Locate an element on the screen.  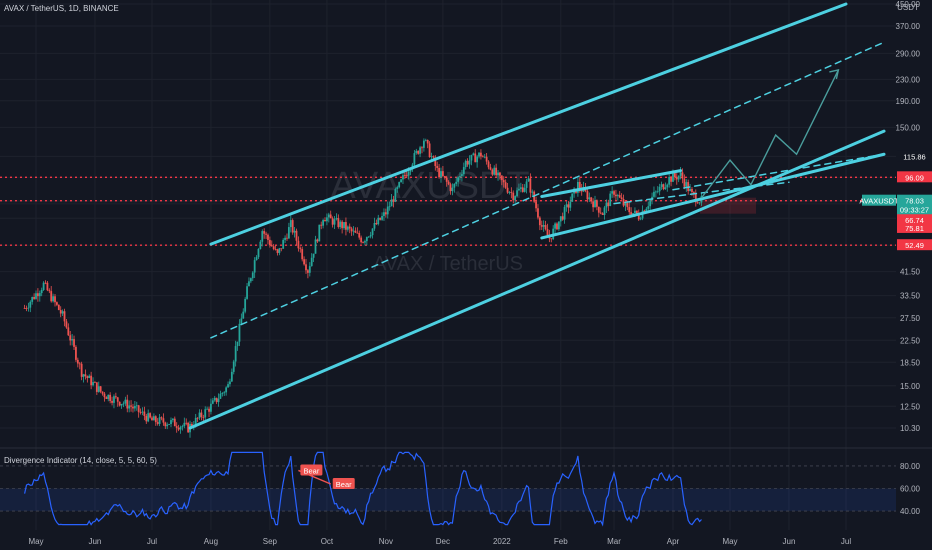
position-box is located at coordinates (728, 205).